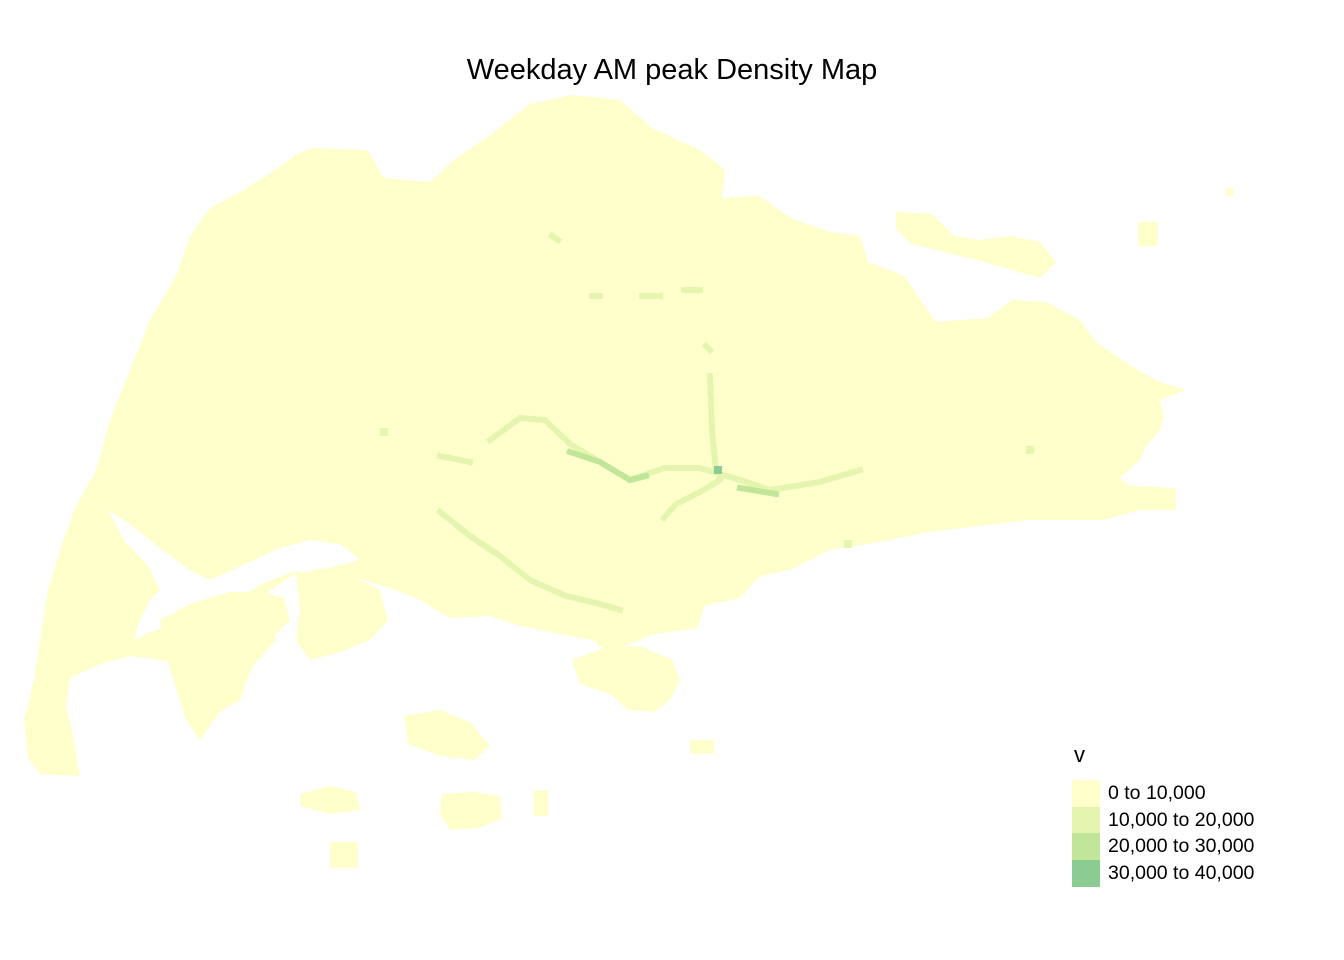  Describe the element at coordinates (708, 348) in the screenshot. I see `ns-fragment` at that location.